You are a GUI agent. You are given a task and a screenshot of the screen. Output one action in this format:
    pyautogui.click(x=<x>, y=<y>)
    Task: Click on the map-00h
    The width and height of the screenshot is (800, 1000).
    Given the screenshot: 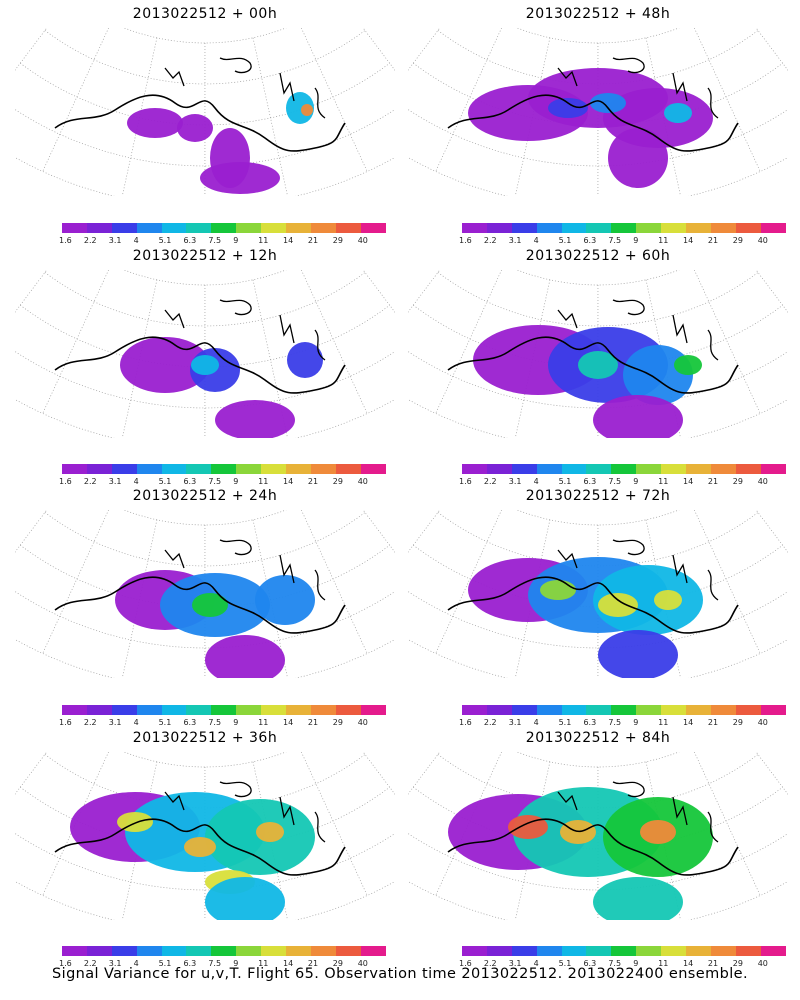 What is the action you would take?
    pyautogui.click(x=205, y=112)
    